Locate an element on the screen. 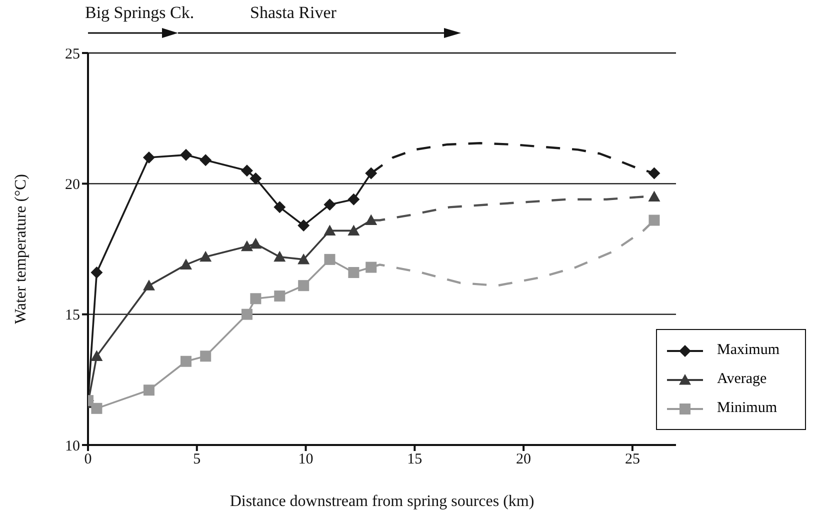 Image resolution: width=834 pixels, height=514 pixels. x-axis-title: Distance downstream from spring sources (km) is located at coordinates (382, 501).